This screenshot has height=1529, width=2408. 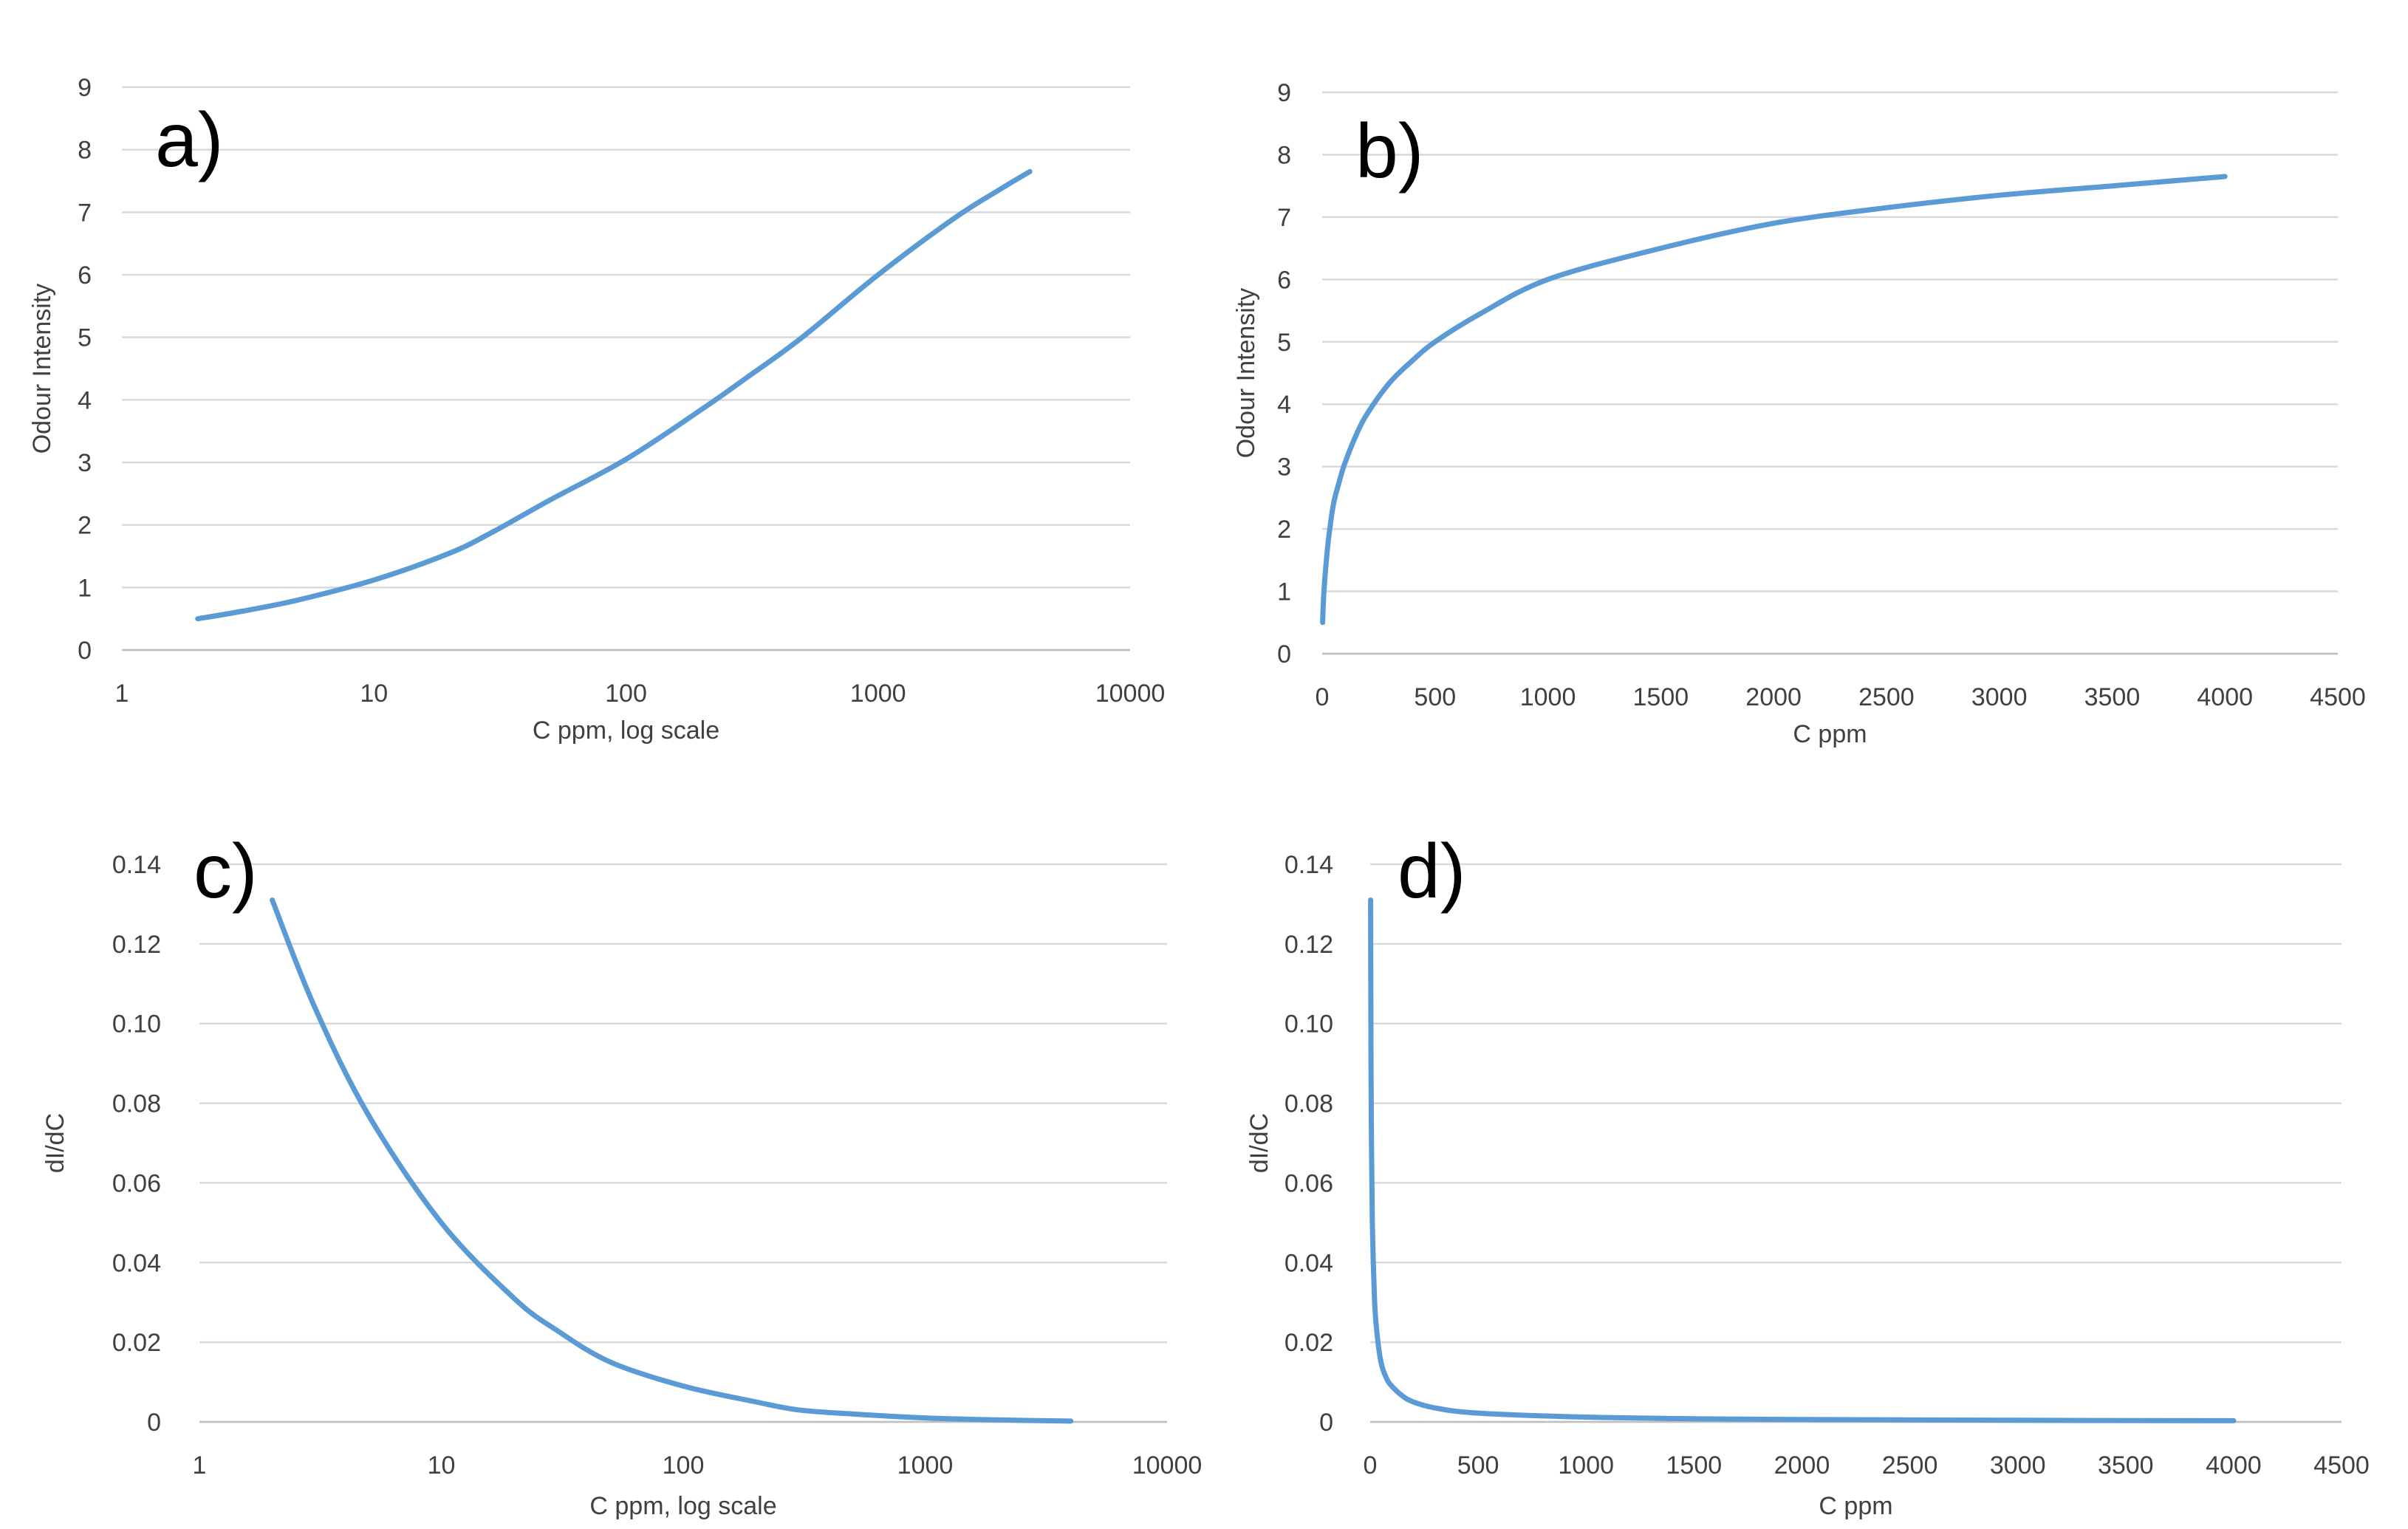 What do you see at coordinates (226, 871) in the screenshot?
I see `panel-label: c)` at bounding box center [226, 871].